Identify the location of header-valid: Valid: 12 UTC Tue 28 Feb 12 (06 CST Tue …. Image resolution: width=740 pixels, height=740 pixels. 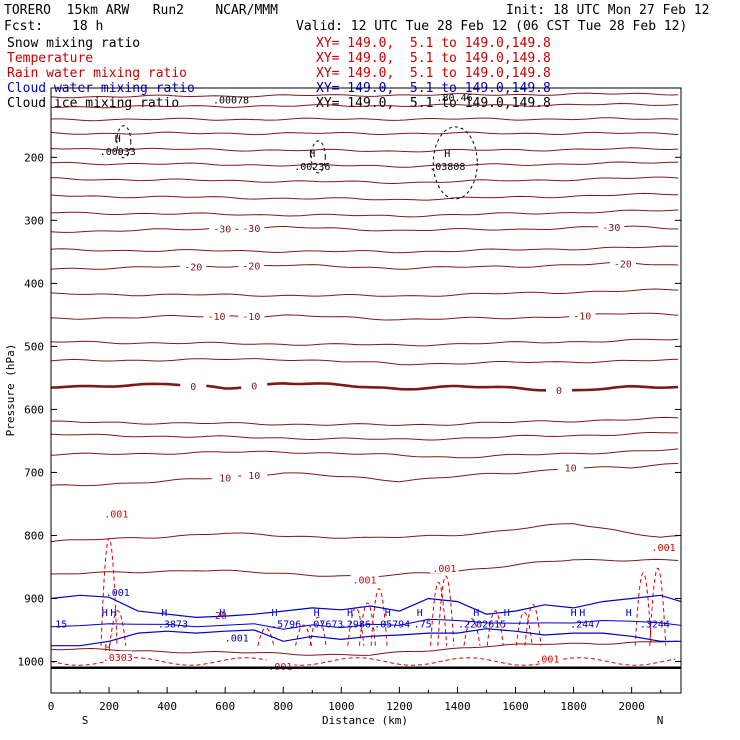
(492, 26).